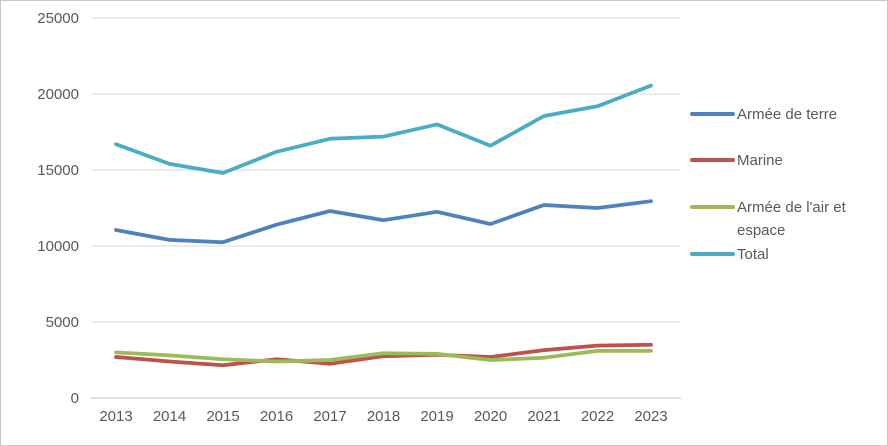 This screenshot has height=446, width=888. Describe the element at coordinates (712, 160) in the screenshot. I see `legend-swatch-marine-icon` at that location.